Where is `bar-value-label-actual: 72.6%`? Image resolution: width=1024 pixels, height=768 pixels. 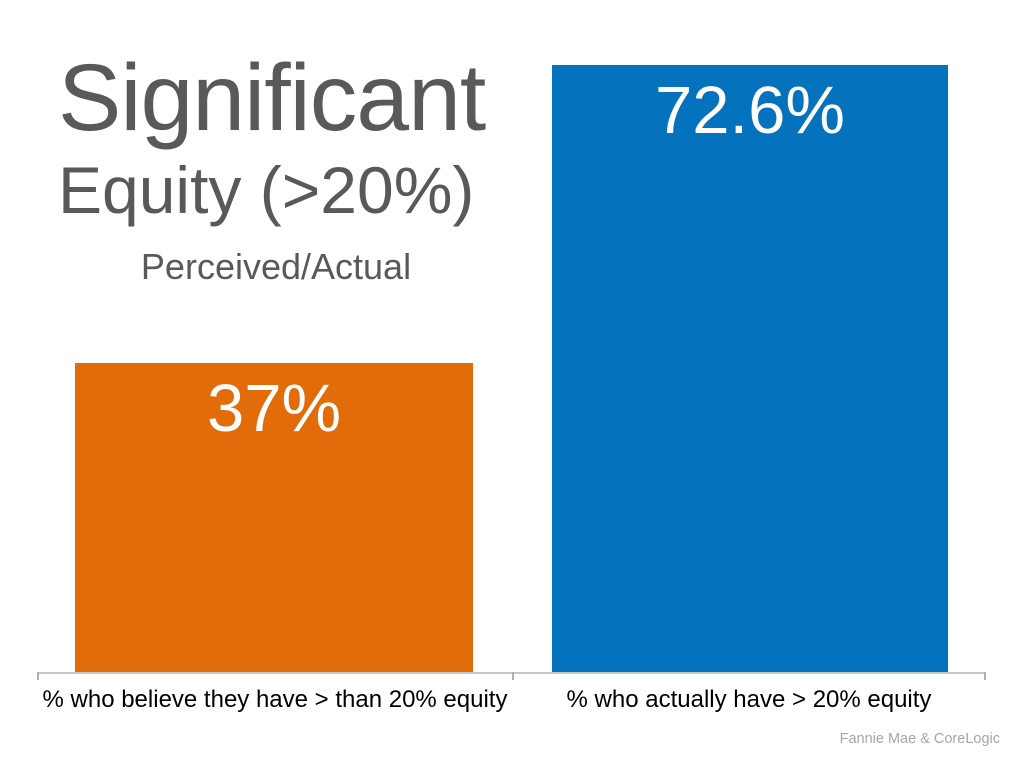 bar-value-label-actual: 72.6% is located at coordinates (750, 110).